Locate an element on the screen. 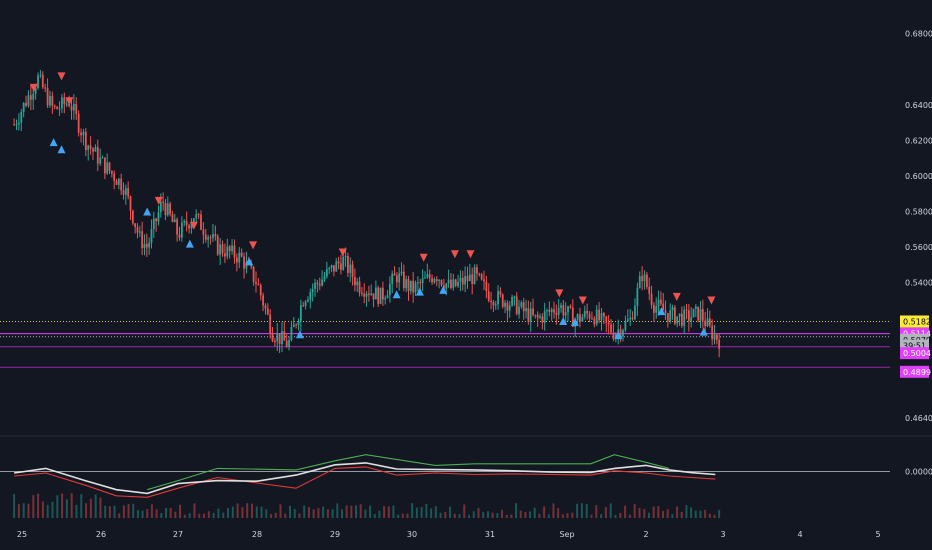 This screenshot has height=550, width=932. x-tick-4: 29 is located at coordinates (335, 534).